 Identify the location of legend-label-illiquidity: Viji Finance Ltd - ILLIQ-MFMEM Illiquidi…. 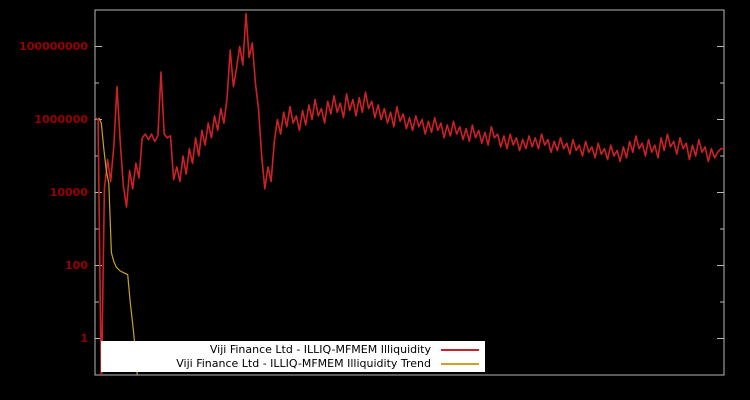
(320, 349).